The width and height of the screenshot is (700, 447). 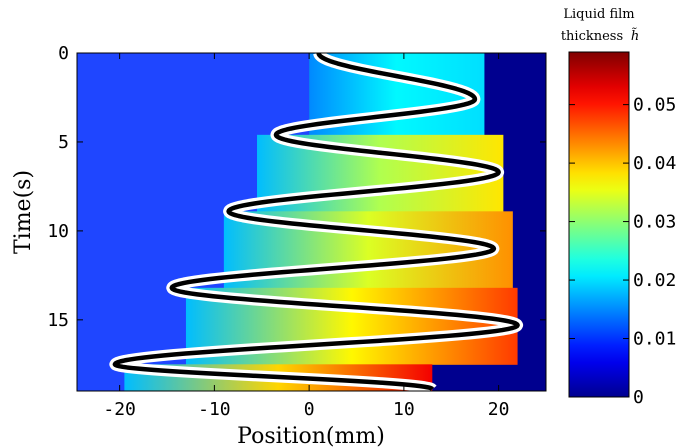 What do you see at coordinates (635, 35) in the screenshot?
I see `colorbar-title-symbol: h̃` at bounding box center [635, 35].